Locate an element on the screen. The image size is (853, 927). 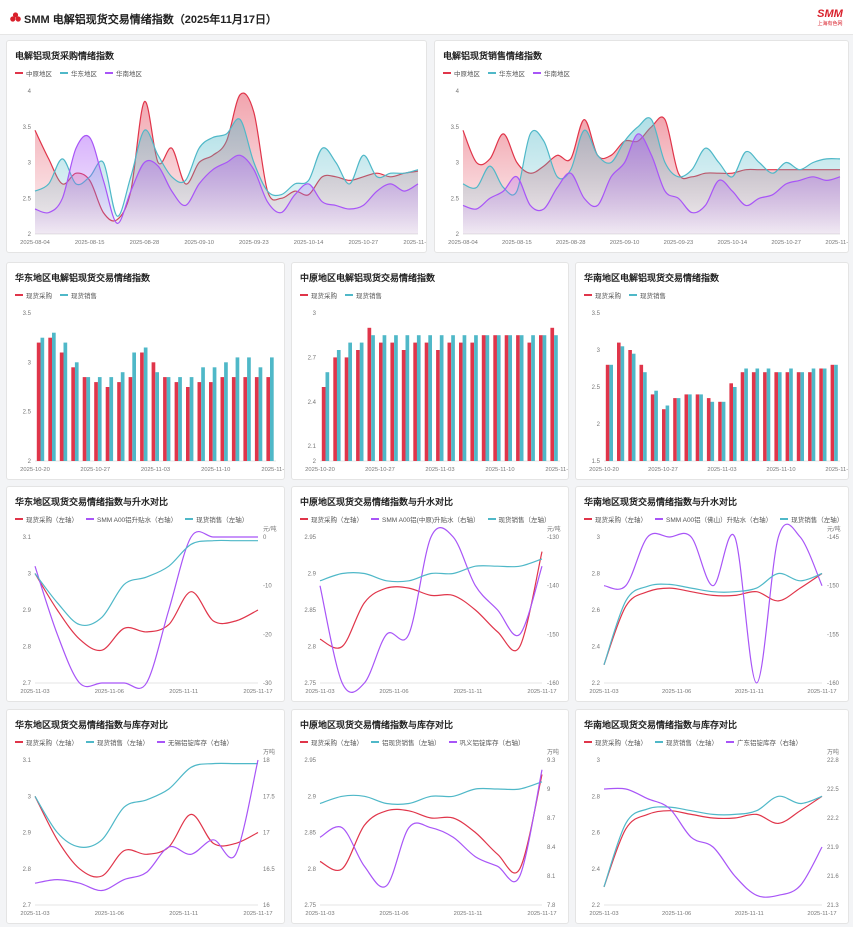
x-tick-label: 2025-11-11 is located at coordinates (183, 914).